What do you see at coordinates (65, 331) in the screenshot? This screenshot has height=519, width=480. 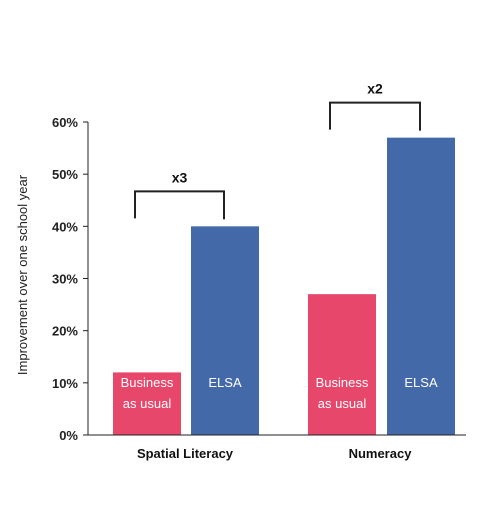 I see `y-tick-label: 20%` at bounding box center [65, 331].